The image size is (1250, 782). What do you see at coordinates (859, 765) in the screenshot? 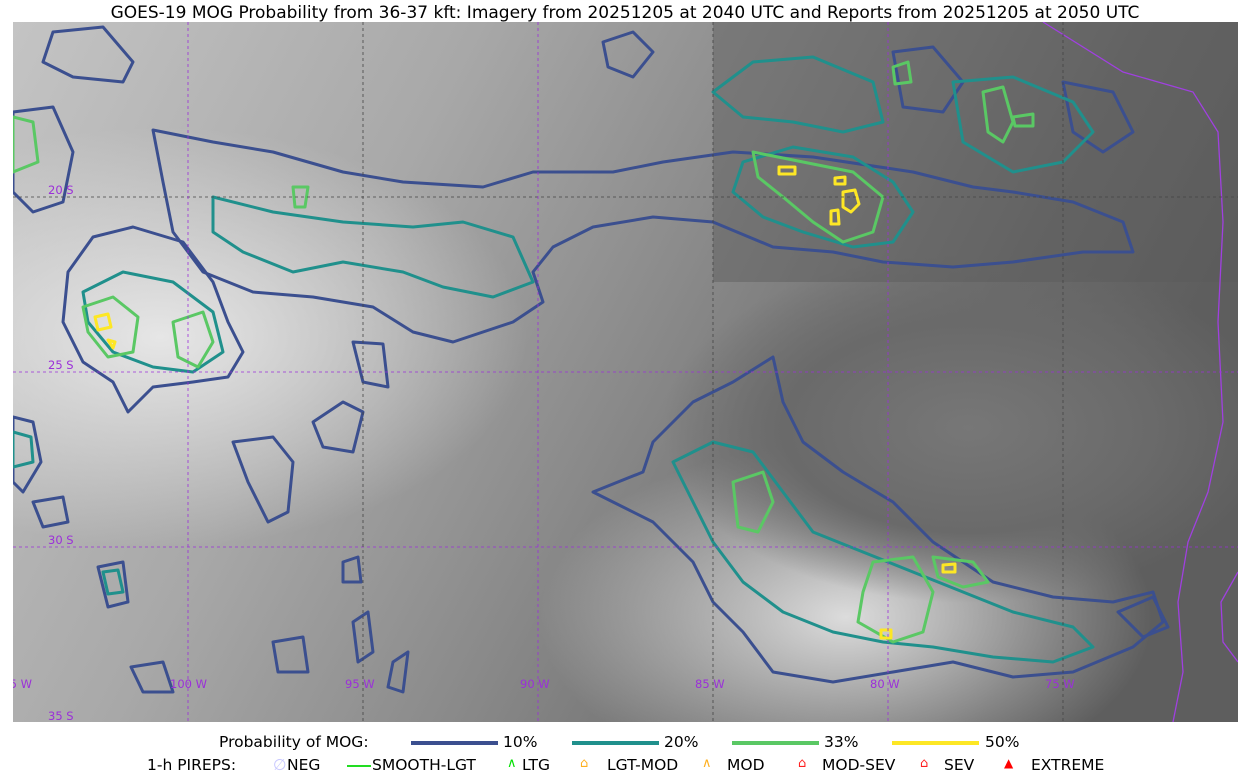
I see `legend-label: MOD-SEV` at bounding box center [859, 765].